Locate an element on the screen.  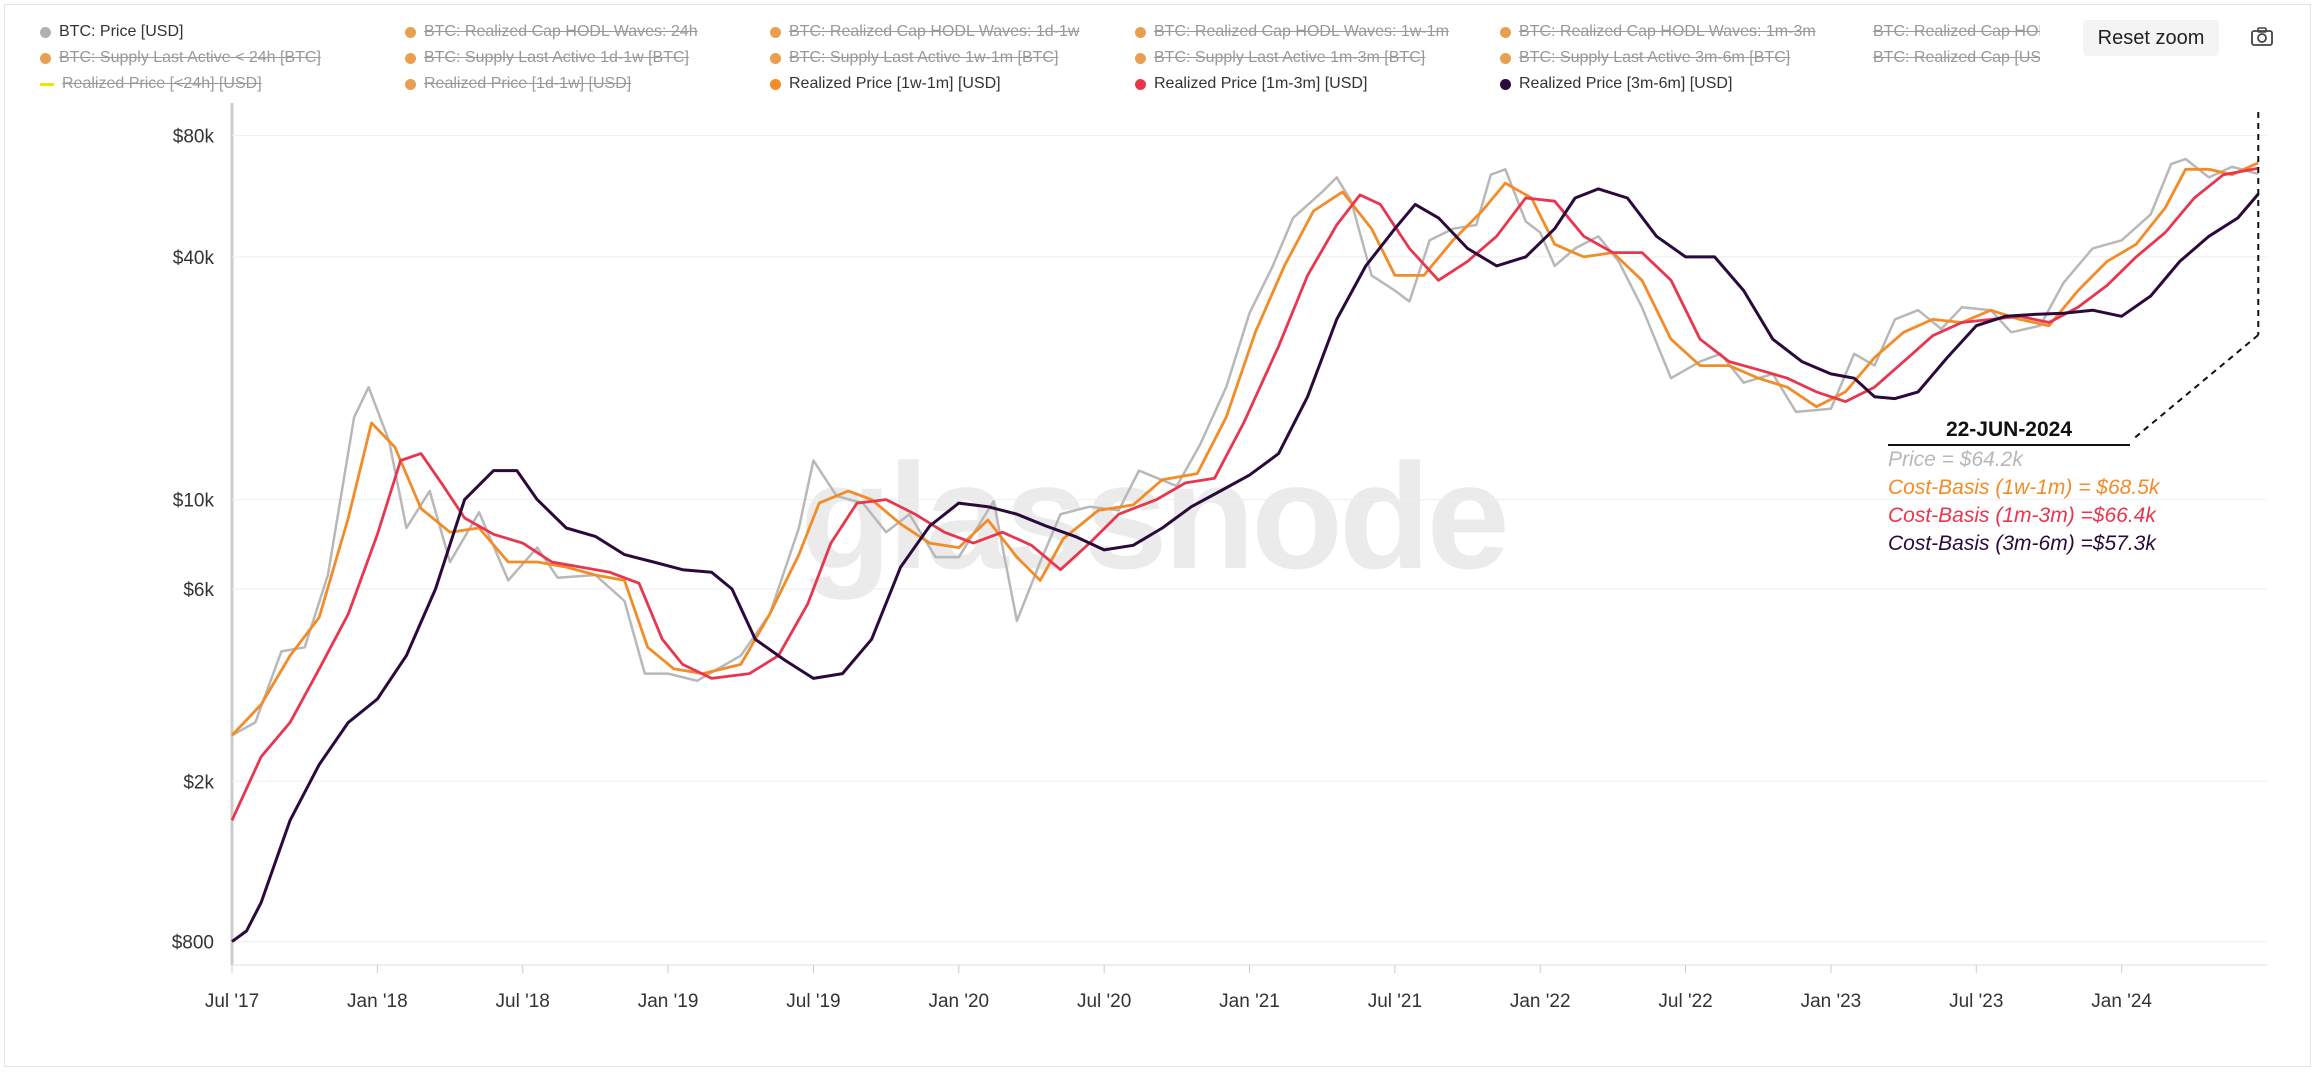
legend-item: BTC: Realized Cap HODL Waves: 1m-3m is located at coordinates (1658, 32).